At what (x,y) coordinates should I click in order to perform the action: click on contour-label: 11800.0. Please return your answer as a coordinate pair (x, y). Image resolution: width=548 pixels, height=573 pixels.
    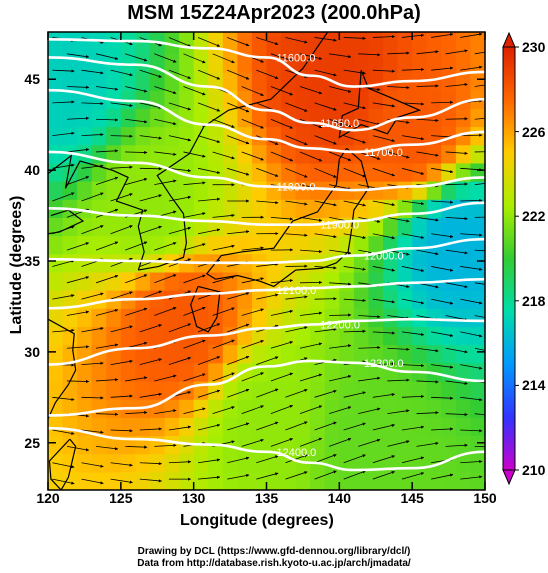
    Looking at the image, I should click on (296, 187).